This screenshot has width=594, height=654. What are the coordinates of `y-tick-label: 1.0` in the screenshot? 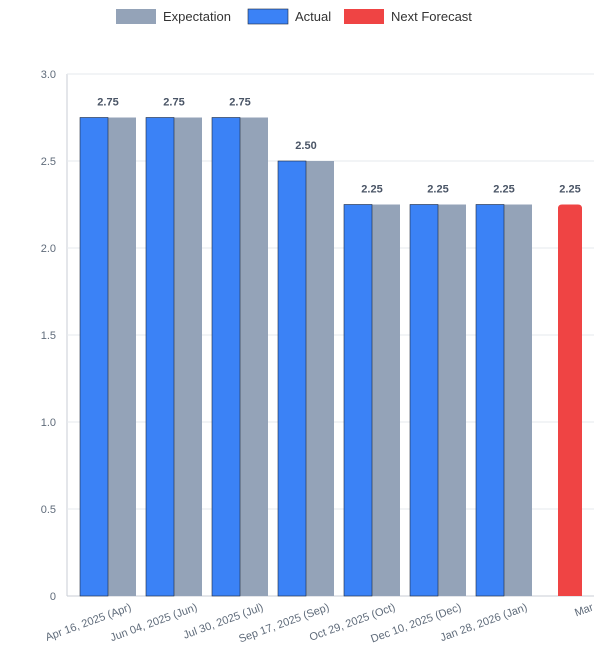 It's located at (48, 423).